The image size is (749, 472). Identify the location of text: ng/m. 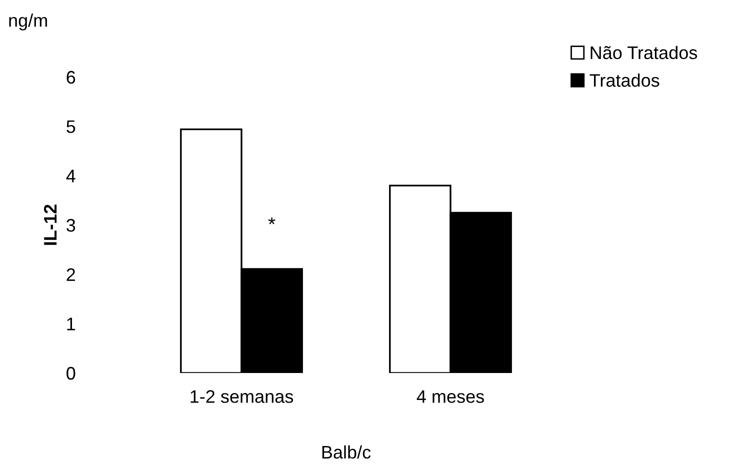
(28, 22).